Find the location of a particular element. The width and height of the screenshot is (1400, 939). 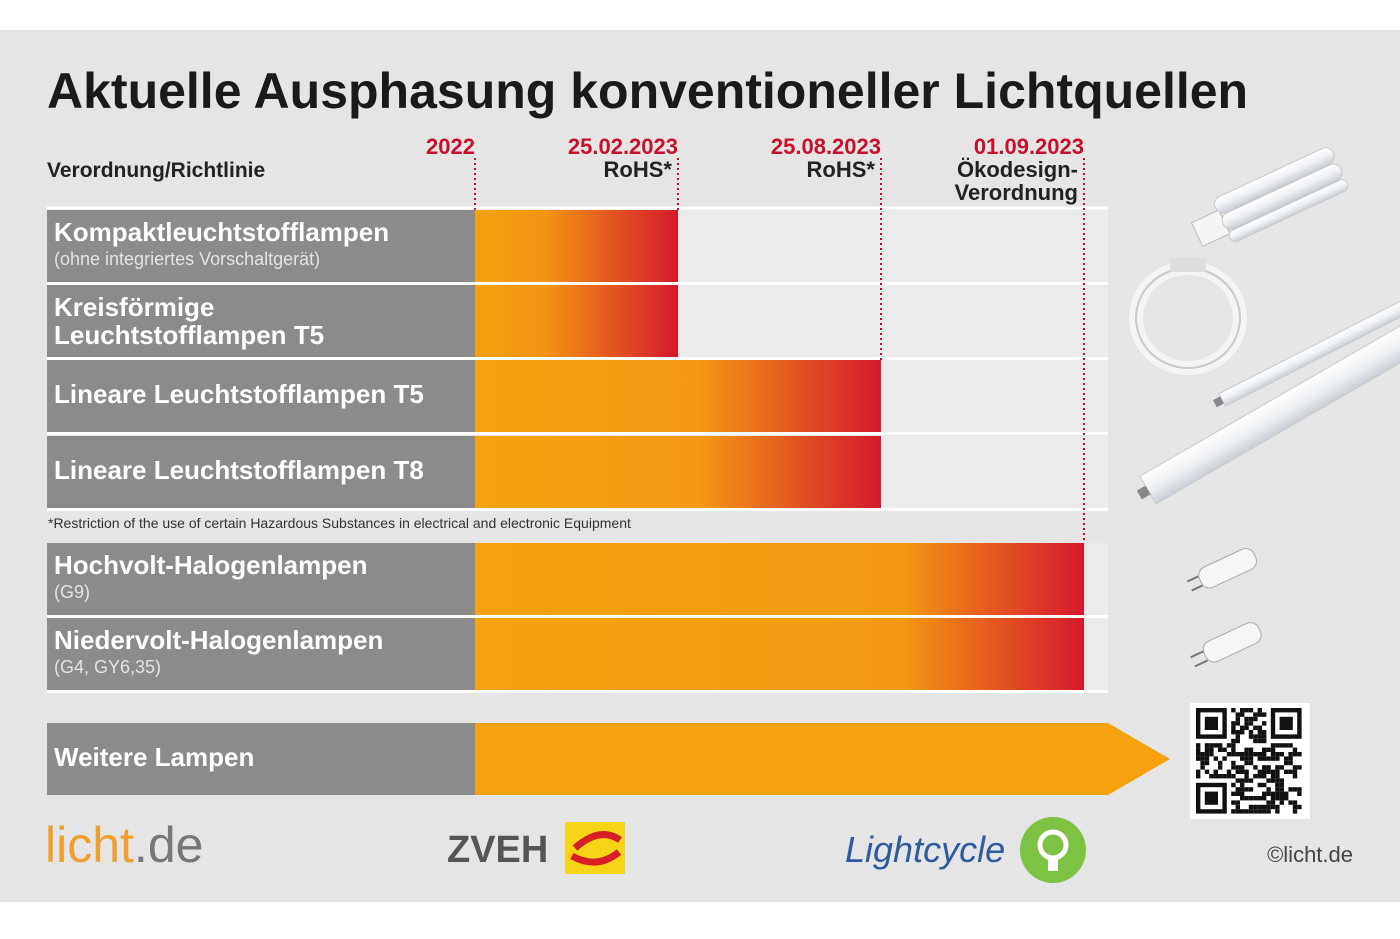

row-note: (G4, GY6,35) is located at coordinates (107, 667).